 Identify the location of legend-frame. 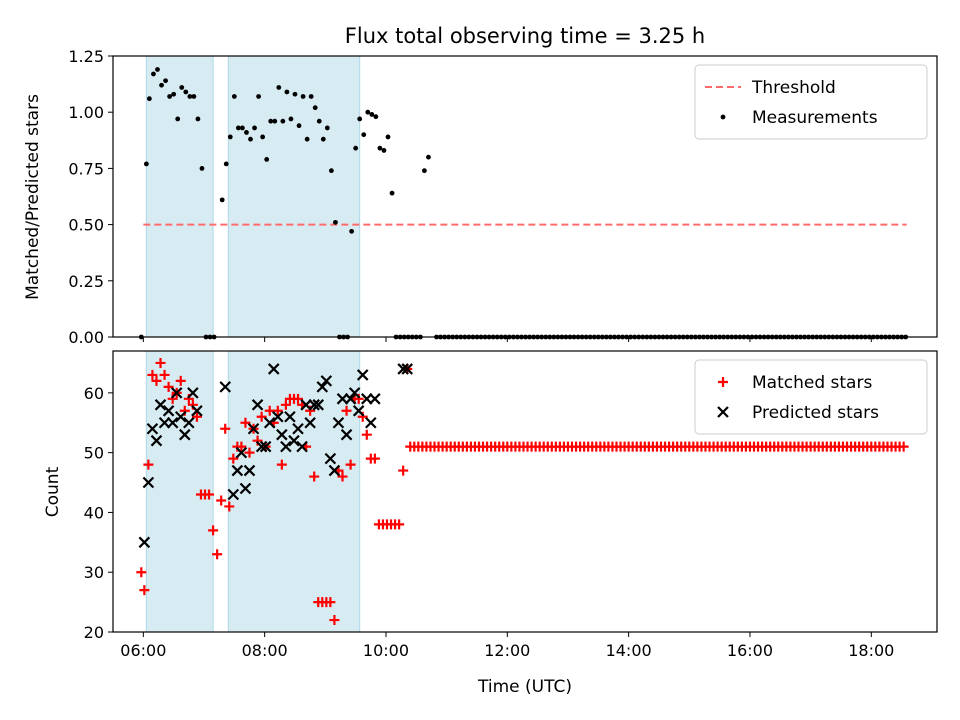
(811, 397).